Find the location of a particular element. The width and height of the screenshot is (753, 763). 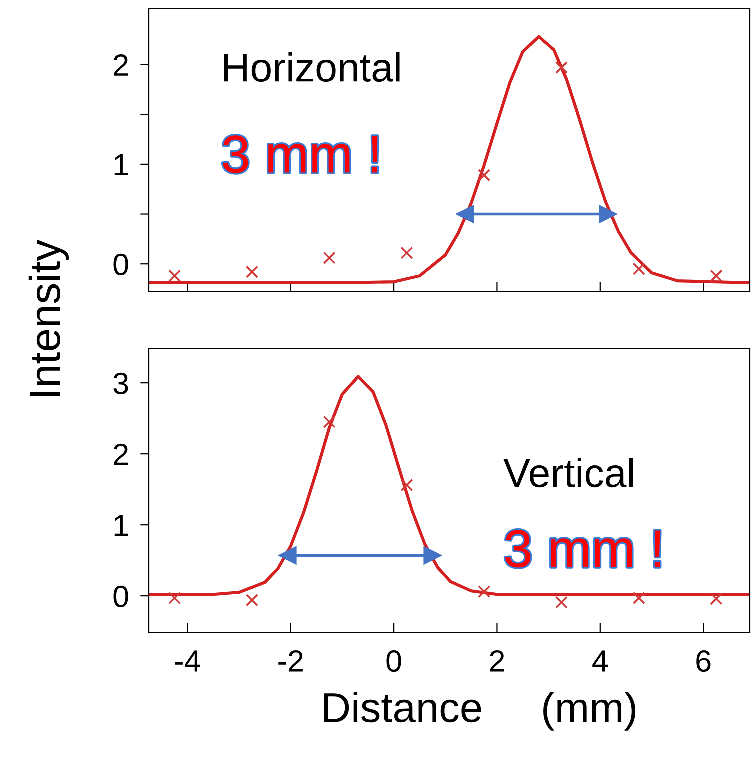

x-tick-label: -4 is located at coordinates (187, 661).